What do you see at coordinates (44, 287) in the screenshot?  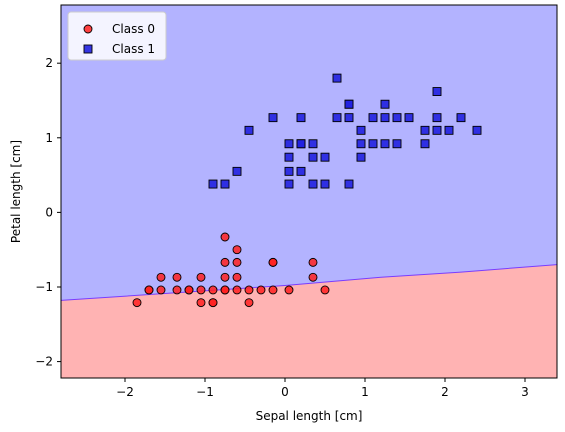 I see `y-tick-label: −1` at bounding box center [44, 287].